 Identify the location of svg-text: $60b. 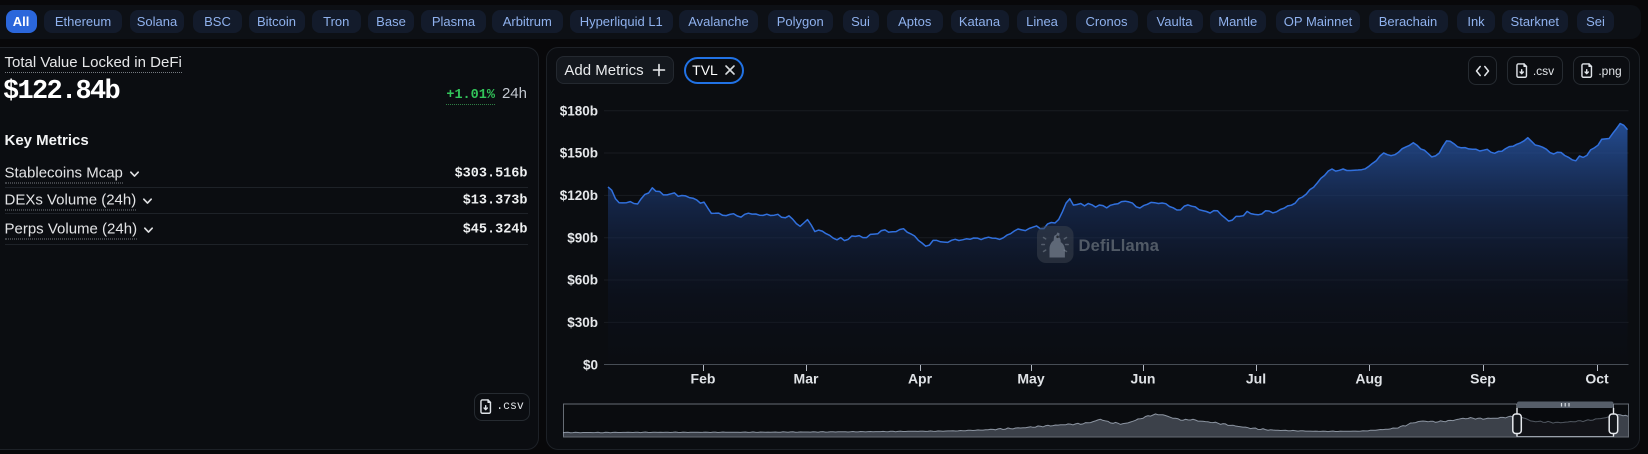
(582, 280).